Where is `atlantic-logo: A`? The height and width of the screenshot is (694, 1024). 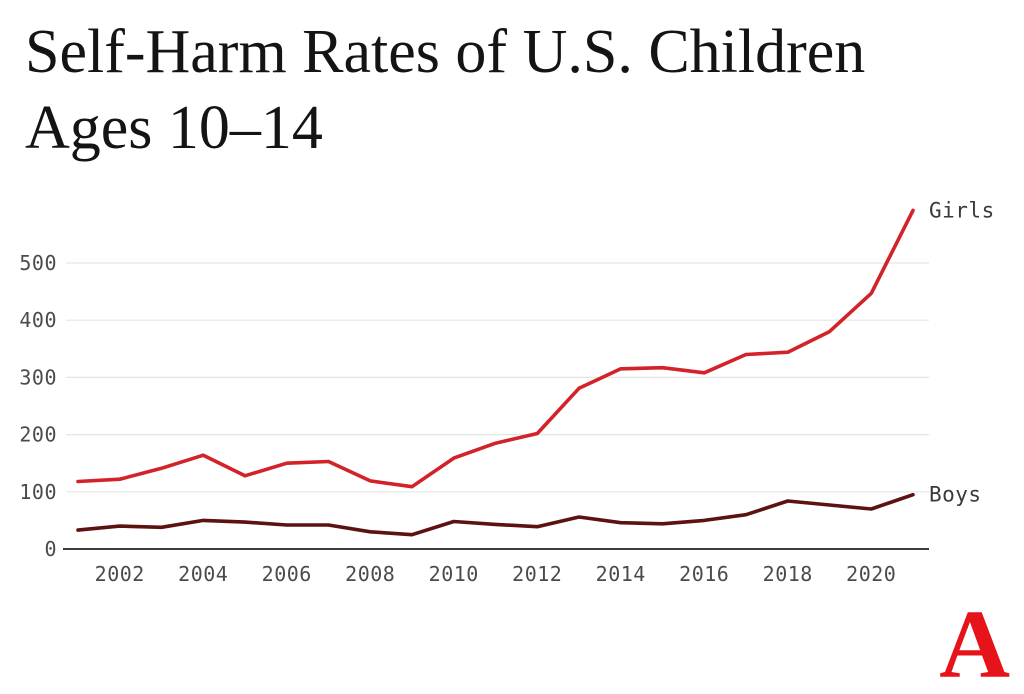 atlantic-logo: A is located at coordinates (974, 642).